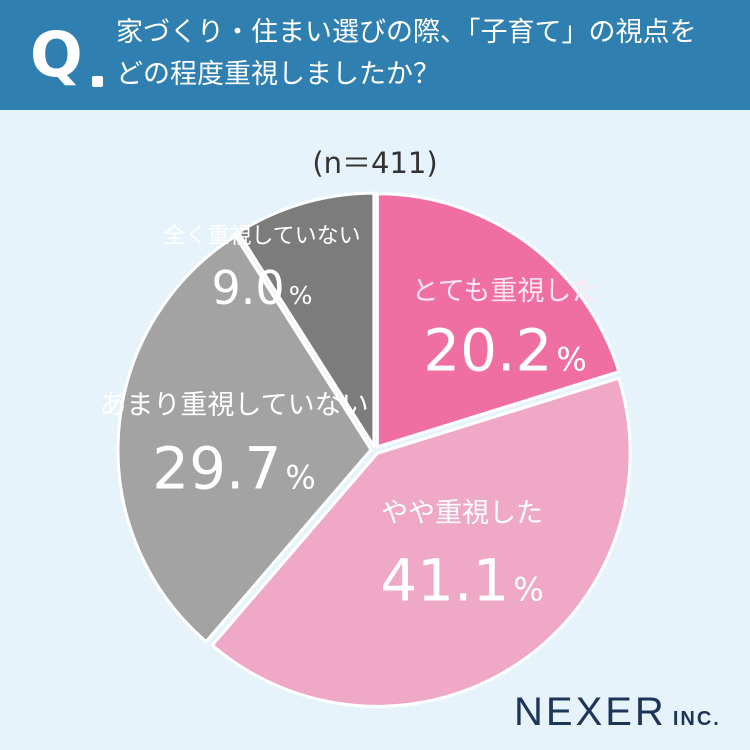 This screenshot has height=750, width=750. Describe the element at coordinates (590, 712) in the screenshot. I see `brand-name: NEXER` at that location.